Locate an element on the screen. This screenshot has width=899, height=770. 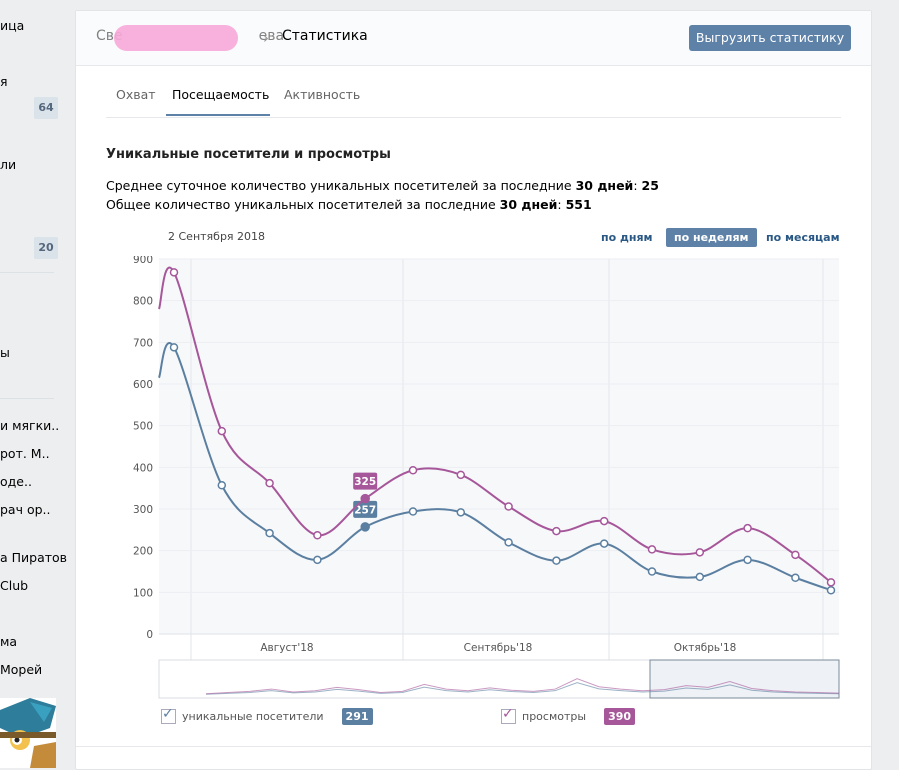
tooltip-value-views: 325 is located at coordinates (365, 482).